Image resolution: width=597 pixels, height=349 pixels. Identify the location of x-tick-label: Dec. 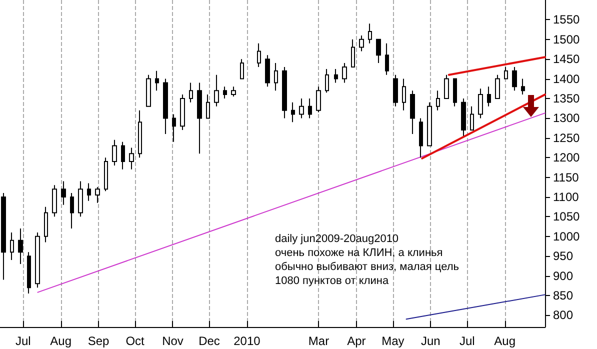
(209, 341).